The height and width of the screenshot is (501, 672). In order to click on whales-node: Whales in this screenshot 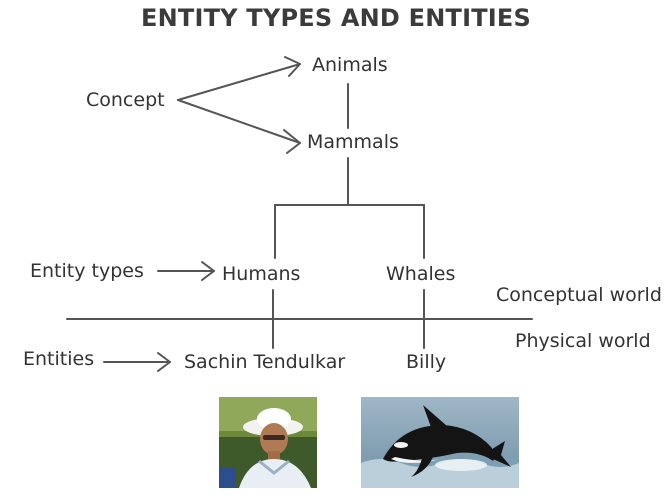, I will do `click(421, 274)`.